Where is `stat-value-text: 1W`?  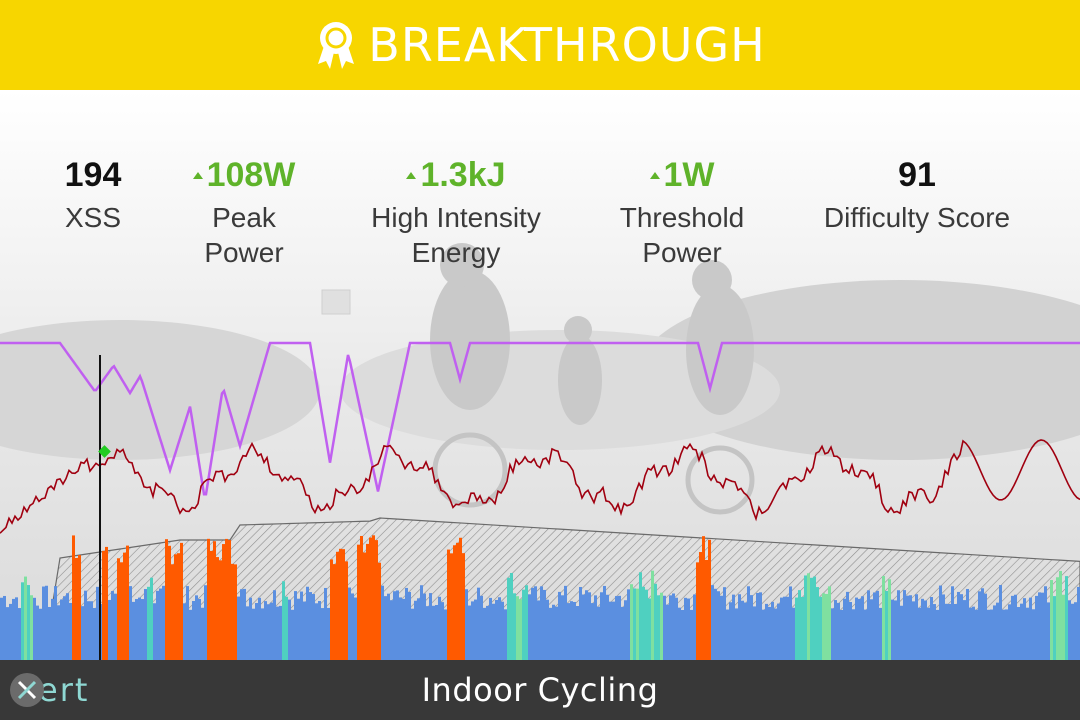 stat-value-text: 1W is located at coordinates (689, 175).